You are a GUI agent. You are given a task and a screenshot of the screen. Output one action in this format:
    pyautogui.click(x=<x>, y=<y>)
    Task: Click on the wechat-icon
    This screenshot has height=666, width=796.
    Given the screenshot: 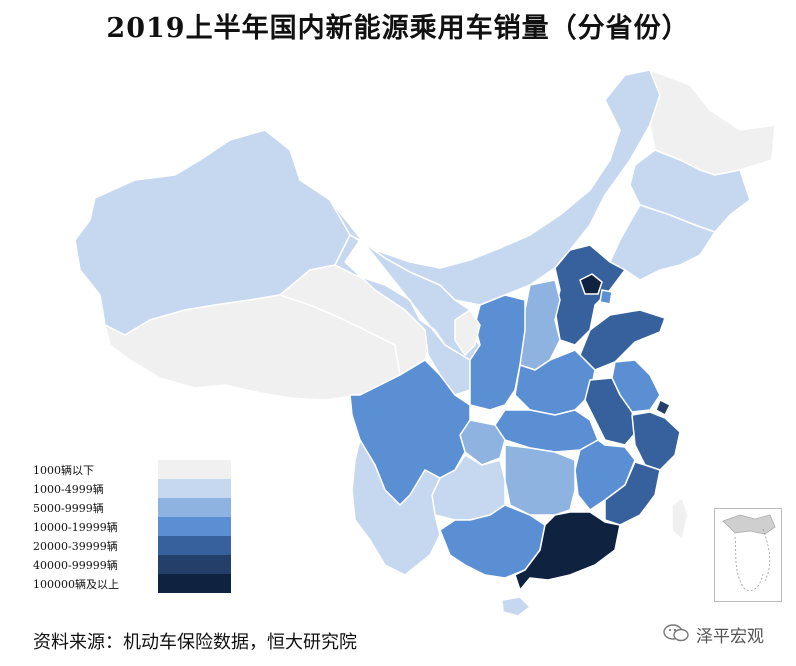 What is the action you would take?
    pyautogui.click(x=676, y=633)
    